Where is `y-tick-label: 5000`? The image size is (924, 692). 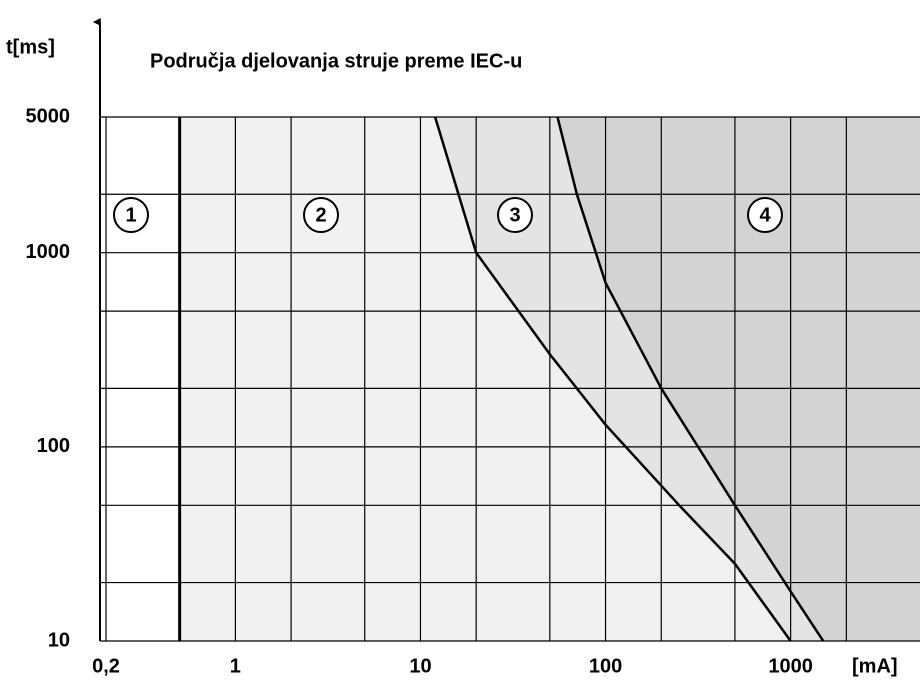 y-tick-label: 5000 is located at coordinates (48, 116).